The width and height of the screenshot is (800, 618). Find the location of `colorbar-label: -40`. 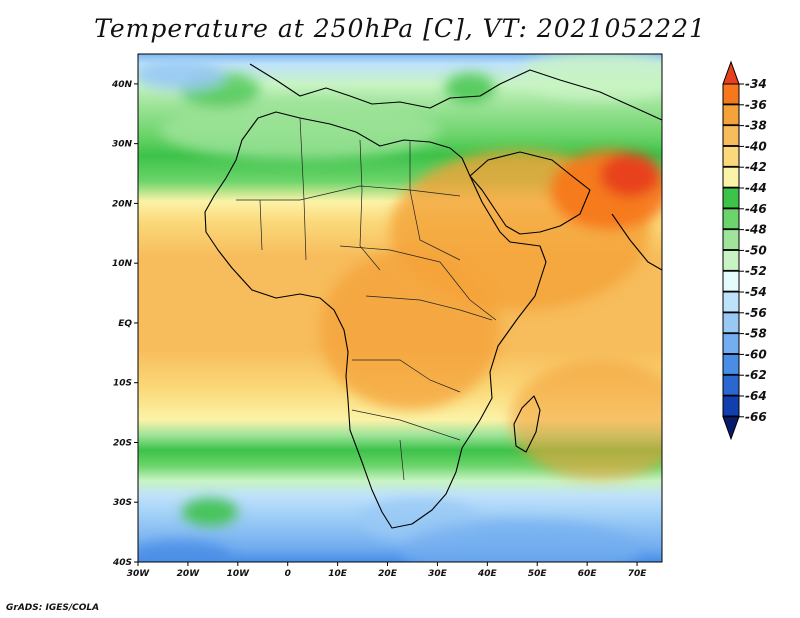

colorbar-label: -40 is located at coordinates (756, 146).